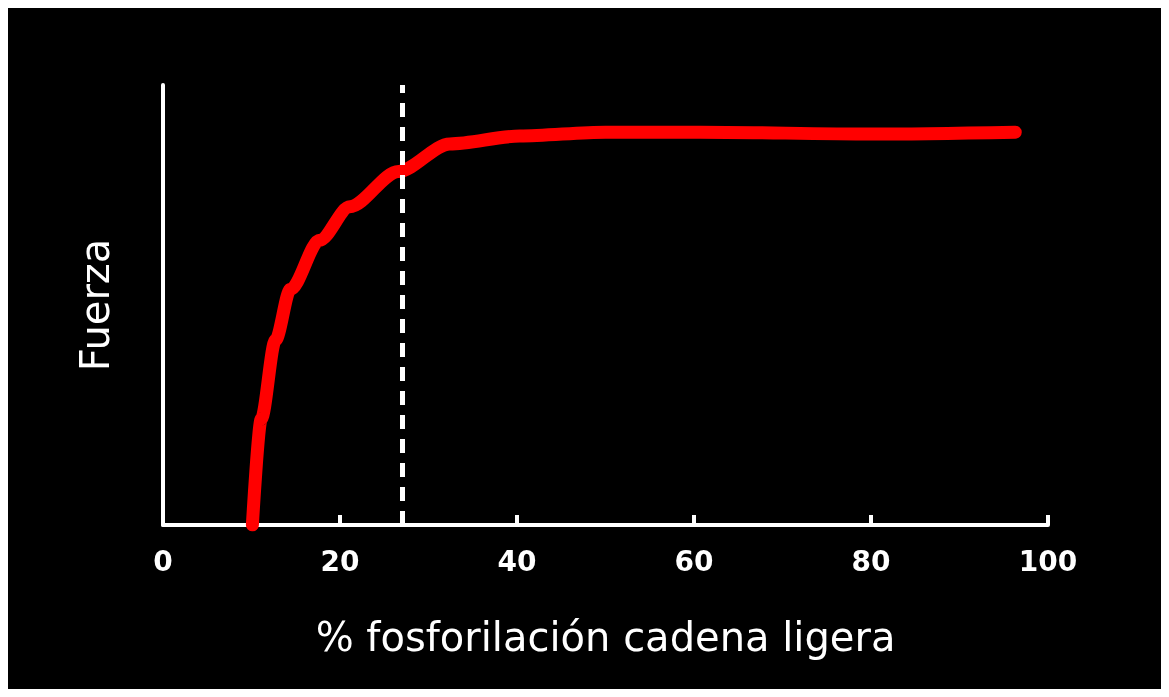  I want to click on x-tick-label: 40, so click(517, 561).